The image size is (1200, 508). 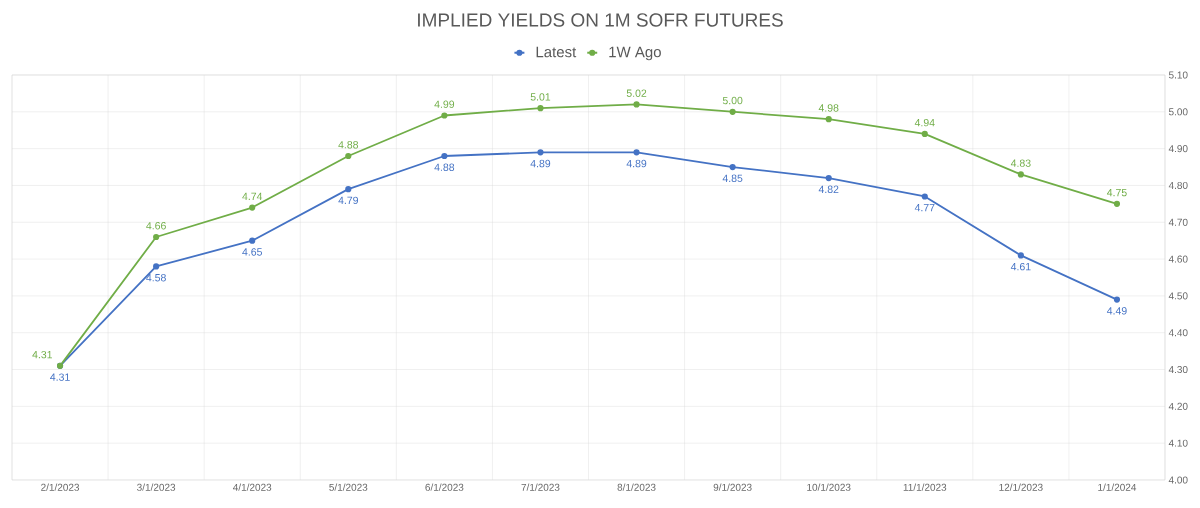 What do you see at coordinates (1178, 443) in the screenshot?
I see `y-tick-label: 4.10` at bounding box center [1178, 443].